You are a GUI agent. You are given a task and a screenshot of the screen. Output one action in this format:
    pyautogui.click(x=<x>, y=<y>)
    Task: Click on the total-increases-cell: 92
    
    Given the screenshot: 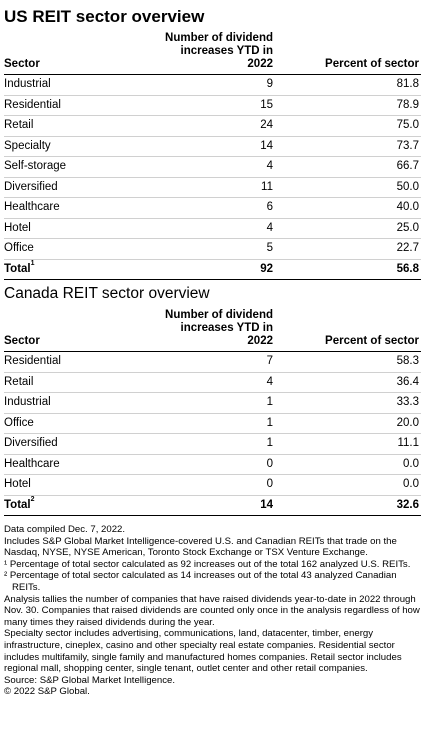 What is the action you would take?
    pyautogui.click(x=226, y=269)
    